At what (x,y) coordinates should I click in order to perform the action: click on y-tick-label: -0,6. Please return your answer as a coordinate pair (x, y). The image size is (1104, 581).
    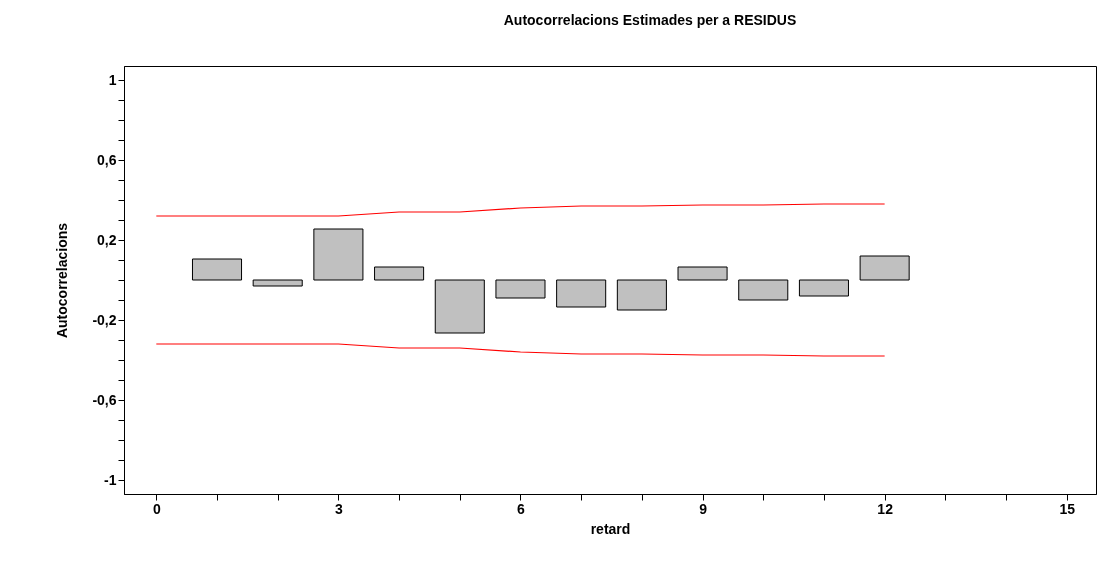
    Looking at the image, I should click on (104, 399).